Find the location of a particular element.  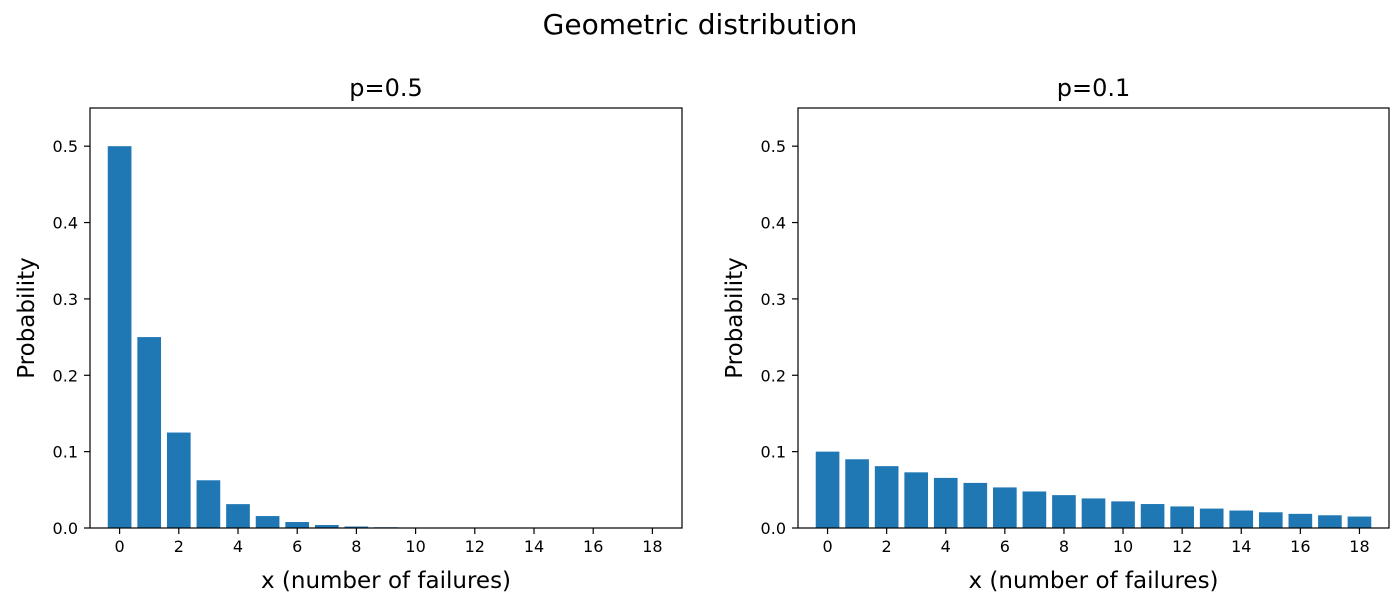

chart-0-xtick-label-16: 16 is located at coordinates (593, 546).